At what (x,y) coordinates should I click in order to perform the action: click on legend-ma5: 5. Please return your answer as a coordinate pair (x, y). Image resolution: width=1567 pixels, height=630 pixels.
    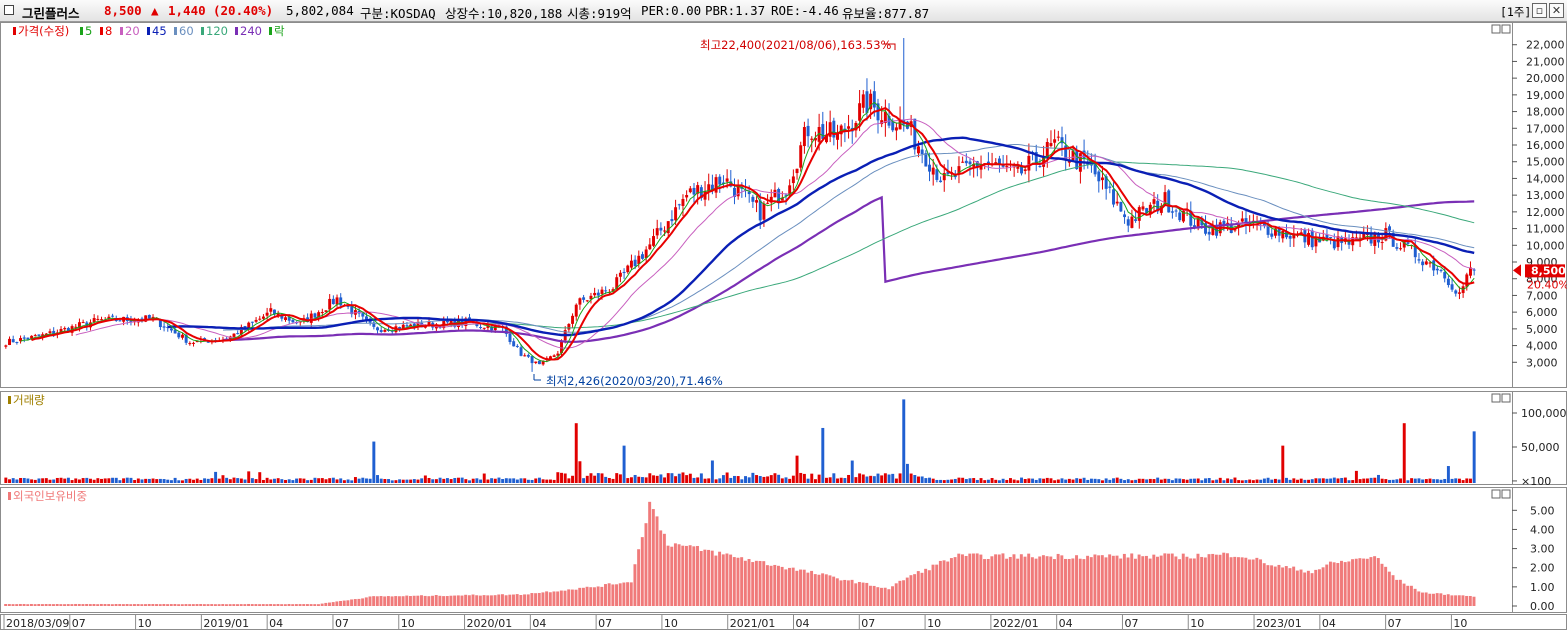
    Looking at the image, I should click on (88, 31).